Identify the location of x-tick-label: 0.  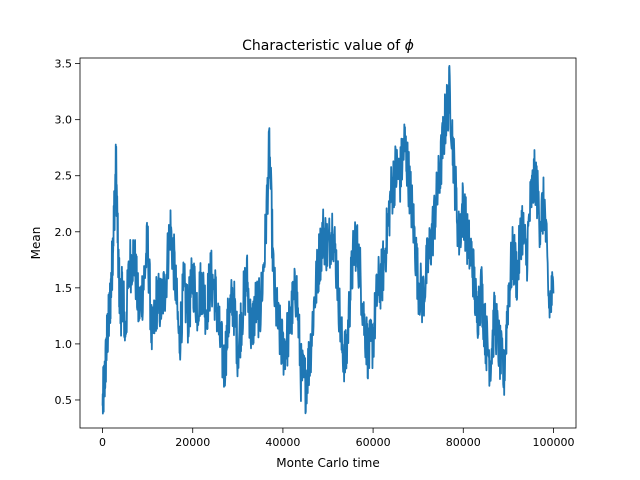
(102, 442).